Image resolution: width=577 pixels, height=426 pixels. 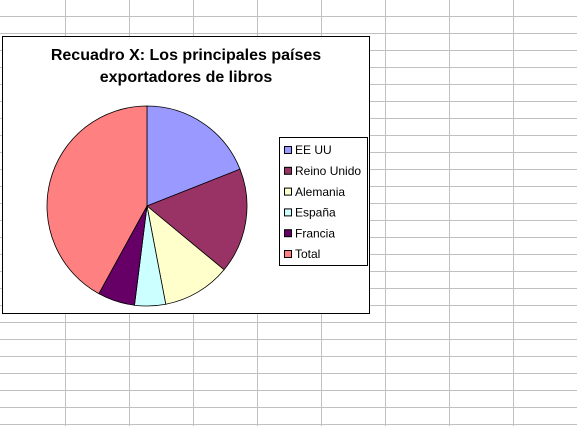 What do you see at coordinates (307, 254) in the screenshot?
I see `legend-label: Total` at bounding box center [307, 254].